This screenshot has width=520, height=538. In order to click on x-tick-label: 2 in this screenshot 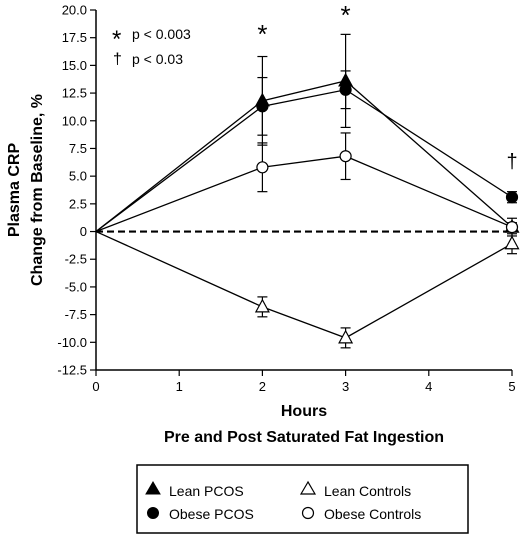, I will do `click(262, 386)`.